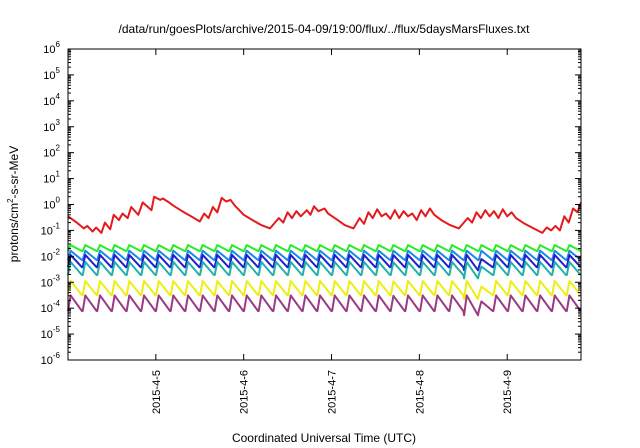 Image resolution: width=640 pixels, height=448 pixels. Describe the element at coordinates (51, 229) in the screenshot. I see `y-tick-label: 10⁻¹` at that location.